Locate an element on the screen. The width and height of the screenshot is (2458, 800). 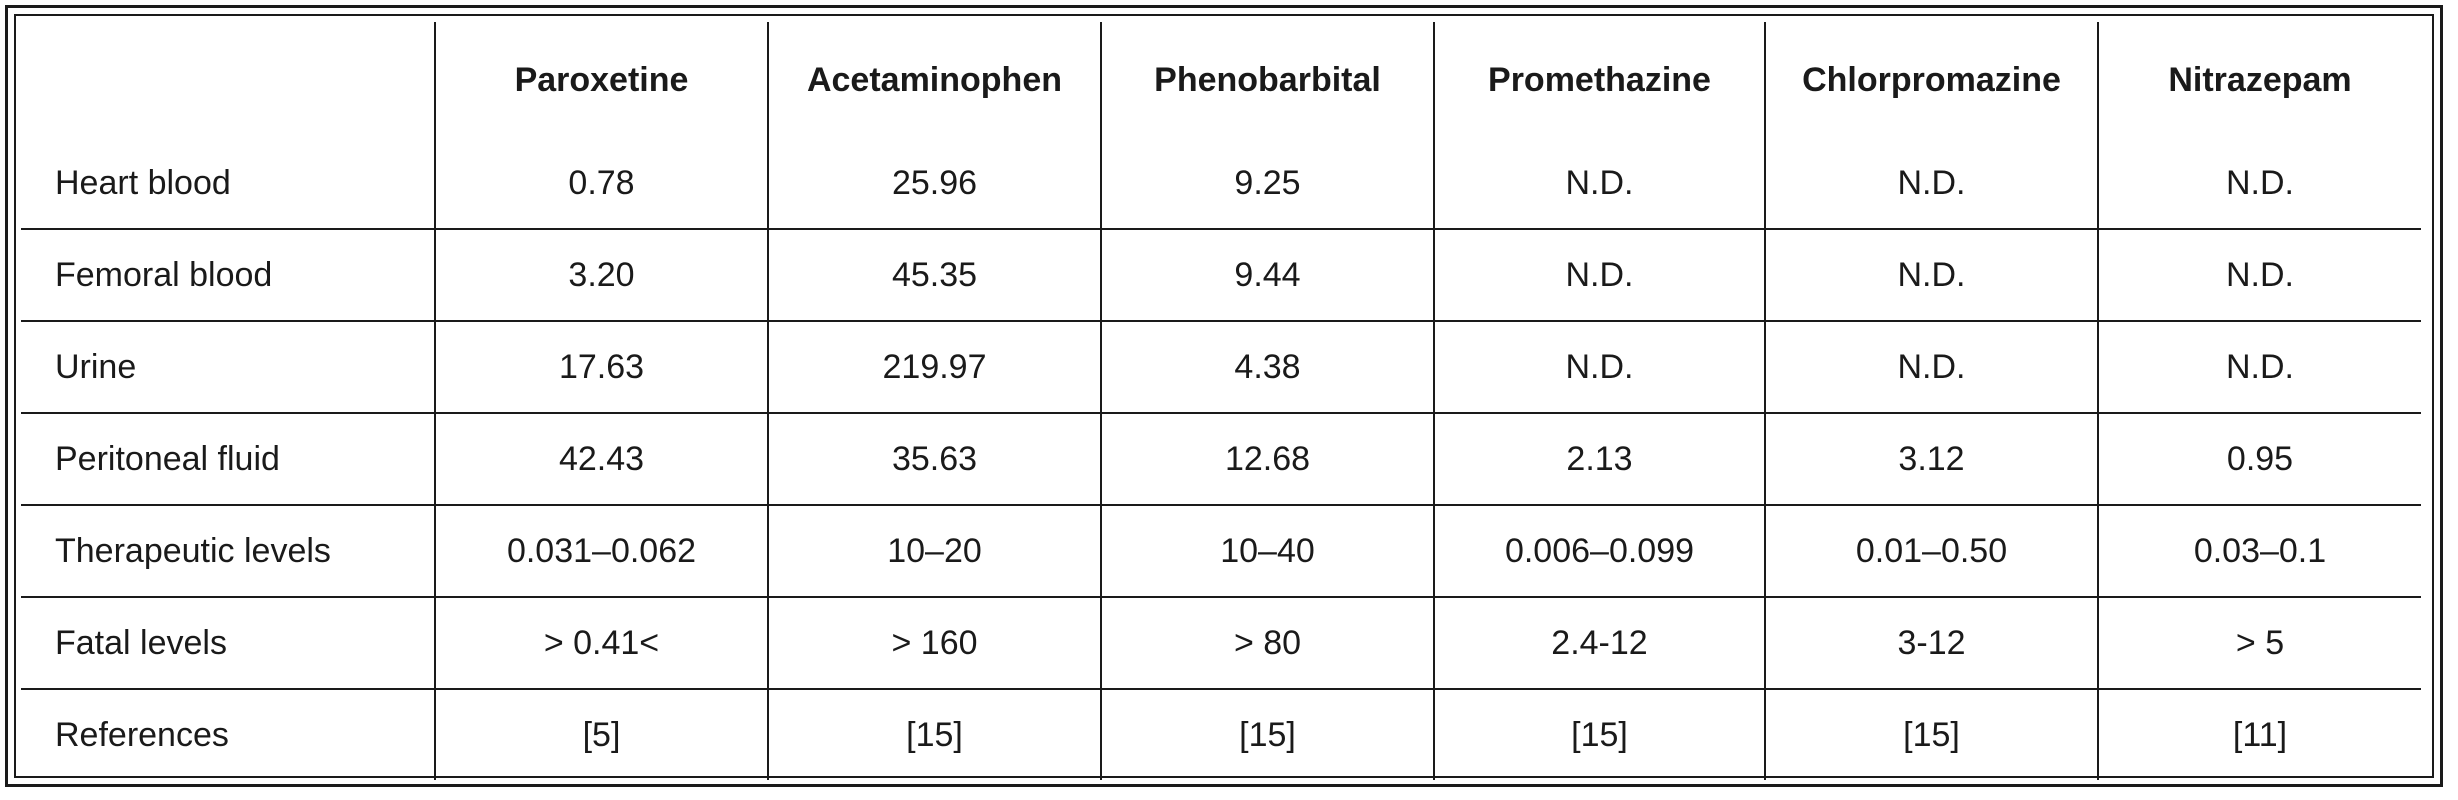
table-cell: 17.63 is located at coordinates (601, 367).